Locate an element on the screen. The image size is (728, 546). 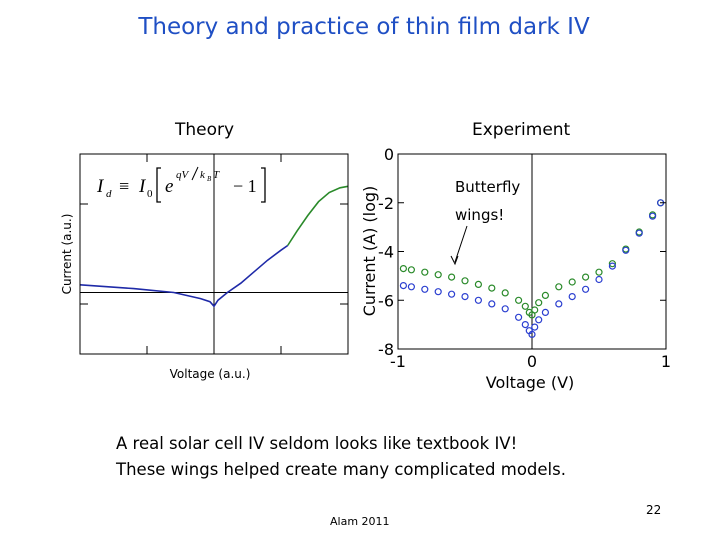
eq-lhs-symbol: I is located at coordinates (100, 186).